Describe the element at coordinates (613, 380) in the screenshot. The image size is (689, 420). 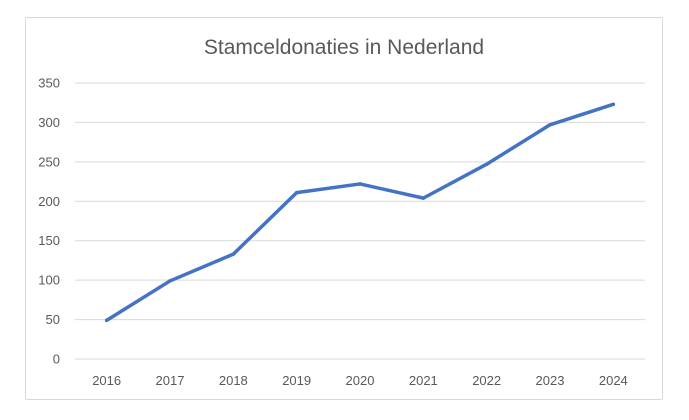
I see `x-tick-label: 2024` at that location.